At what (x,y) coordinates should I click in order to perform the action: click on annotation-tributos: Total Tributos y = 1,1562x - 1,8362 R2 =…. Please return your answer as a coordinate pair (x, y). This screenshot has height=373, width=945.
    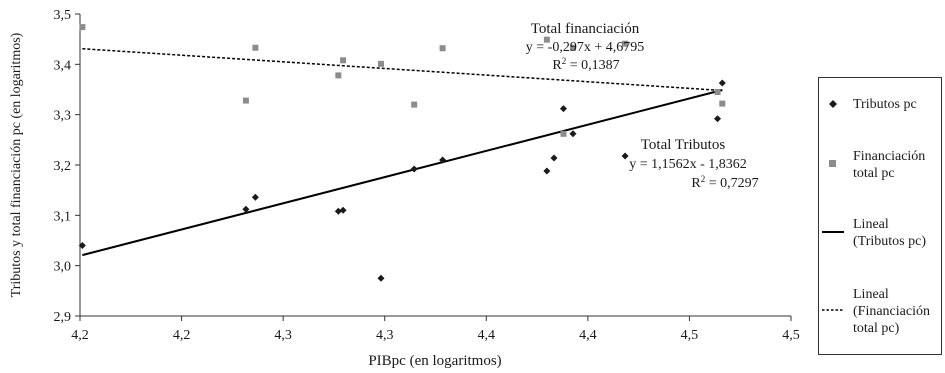
    Looking at the image, I should click on (693, 164).